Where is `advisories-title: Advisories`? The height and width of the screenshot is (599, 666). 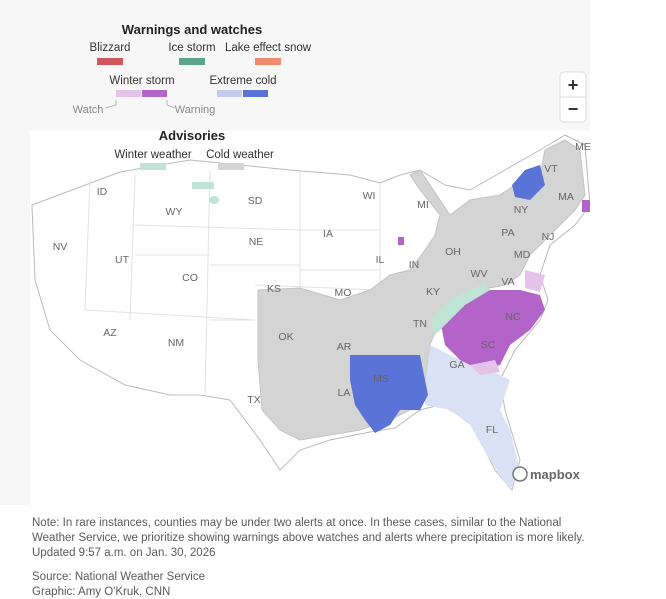
advisories-title: Advisories is located at coordinates (192, 135).